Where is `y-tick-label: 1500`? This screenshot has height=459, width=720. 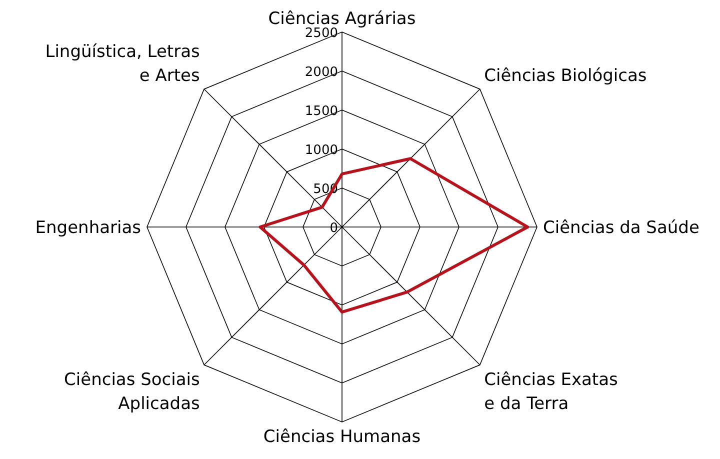 y-tick-label: 1500 is located at coordinates (321, 111).